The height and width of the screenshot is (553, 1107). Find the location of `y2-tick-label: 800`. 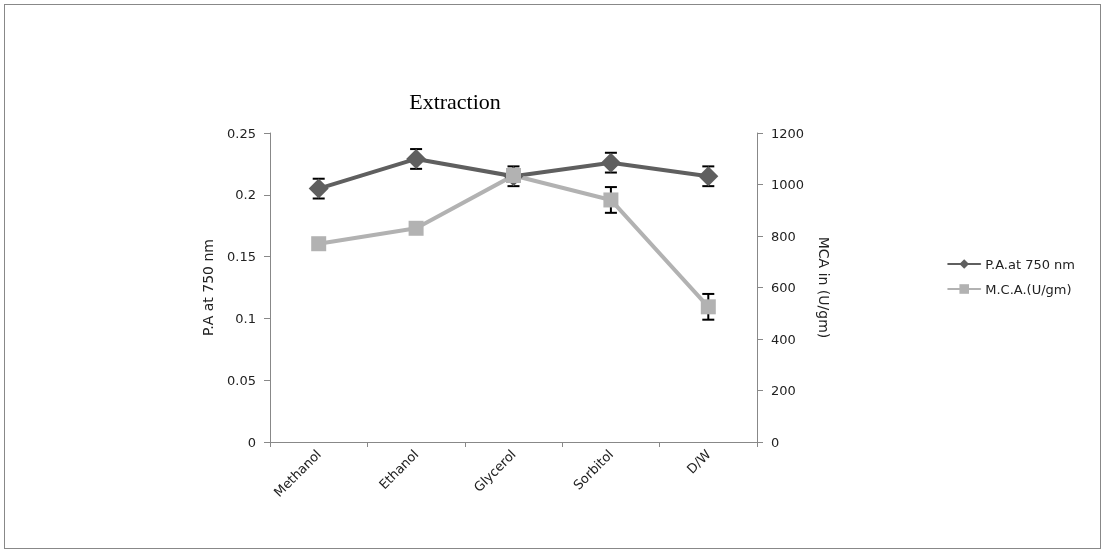

y2-tick-label: 800 is located at coordinates (783, 236).